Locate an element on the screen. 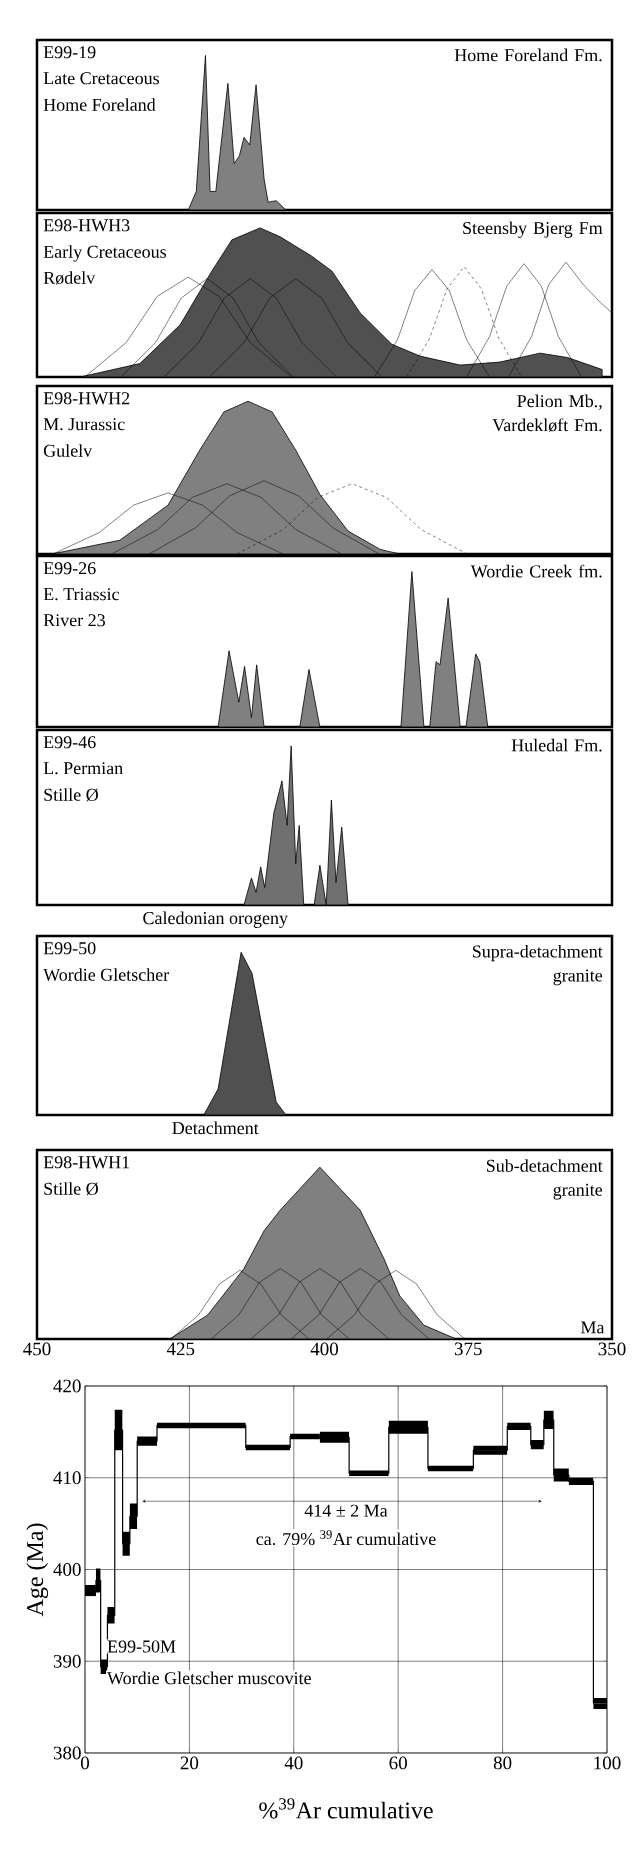  chart-title: Sub-detachment granite is located at coordinates (544, 1179).